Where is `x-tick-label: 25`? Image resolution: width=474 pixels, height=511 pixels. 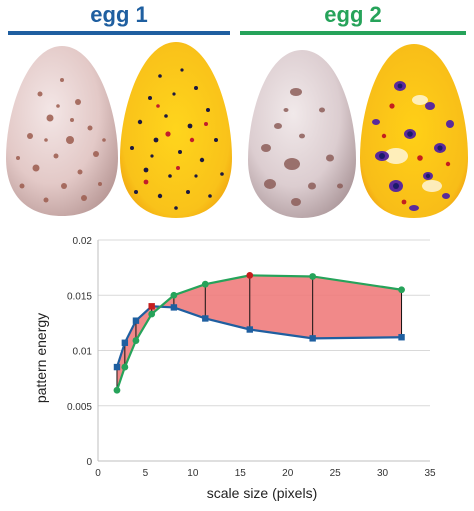
x-tick-label: 25 is located at coordinates (336, 473).